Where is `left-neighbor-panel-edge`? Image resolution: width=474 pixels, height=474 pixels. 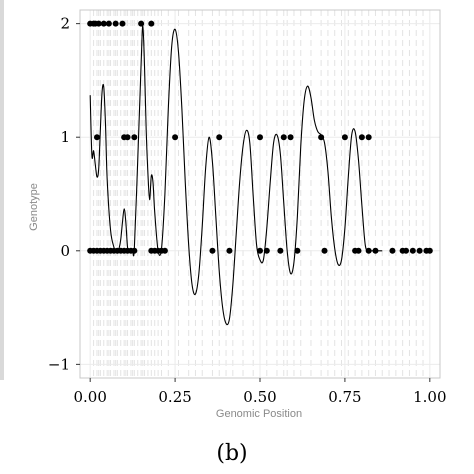 left-neighbor-panel-edge is located at coordinates (2, 190).